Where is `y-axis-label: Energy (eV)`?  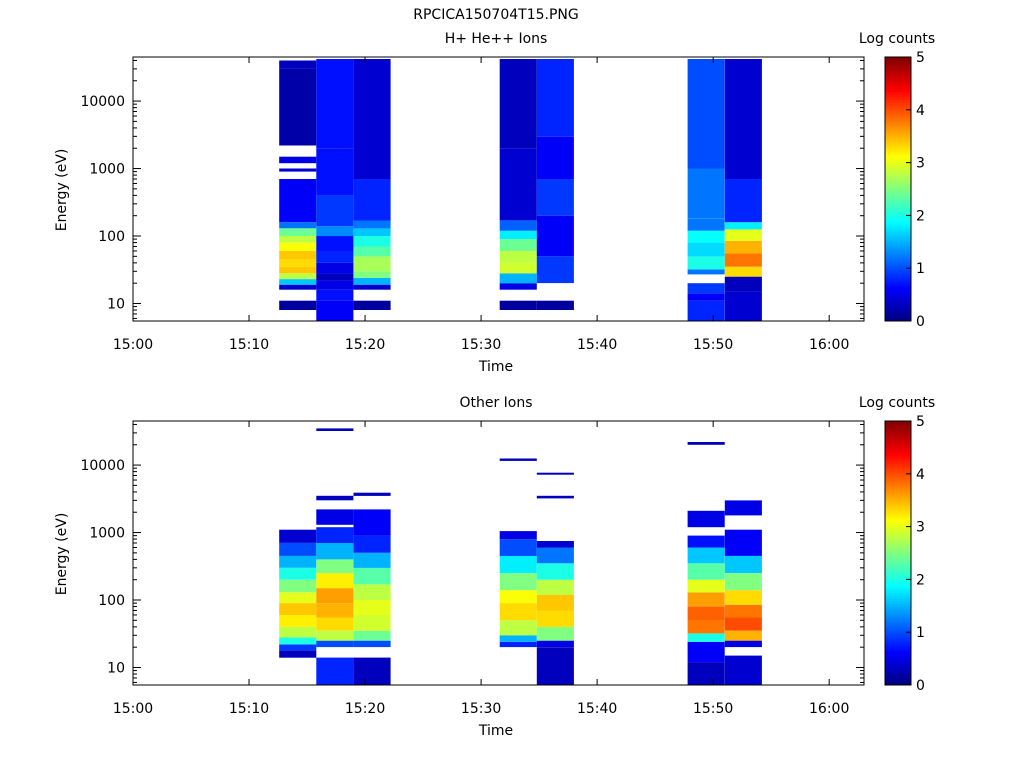
y-axis-label: Energy (eV) is located at coordinates (62, 190).